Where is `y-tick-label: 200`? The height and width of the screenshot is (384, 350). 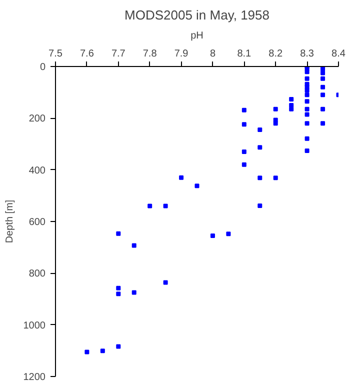
y-tick-label: 200 is located at coordinates (37, 119).